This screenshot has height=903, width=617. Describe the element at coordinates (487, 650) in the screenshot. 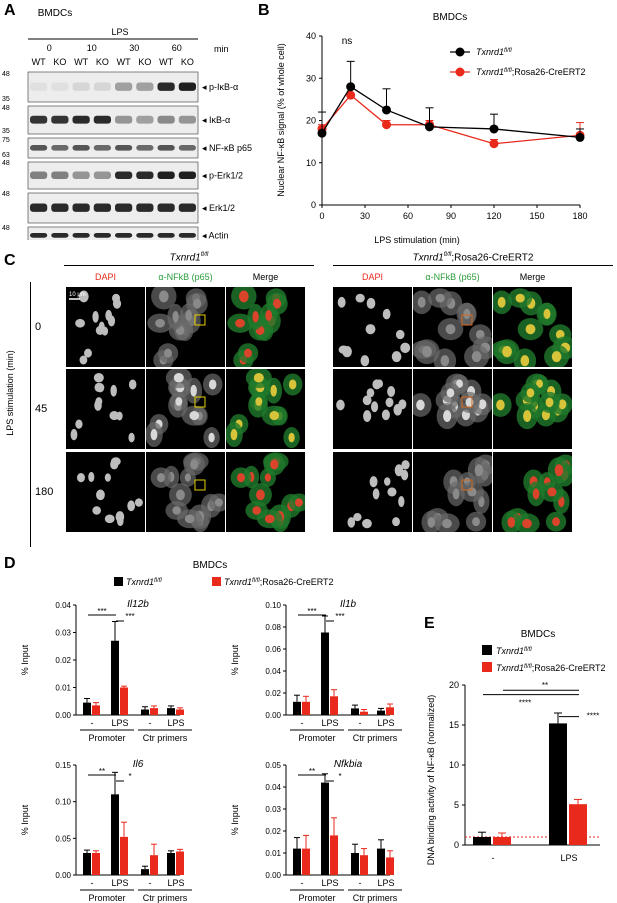

I see `legend-swatch-e-wt` at that location.